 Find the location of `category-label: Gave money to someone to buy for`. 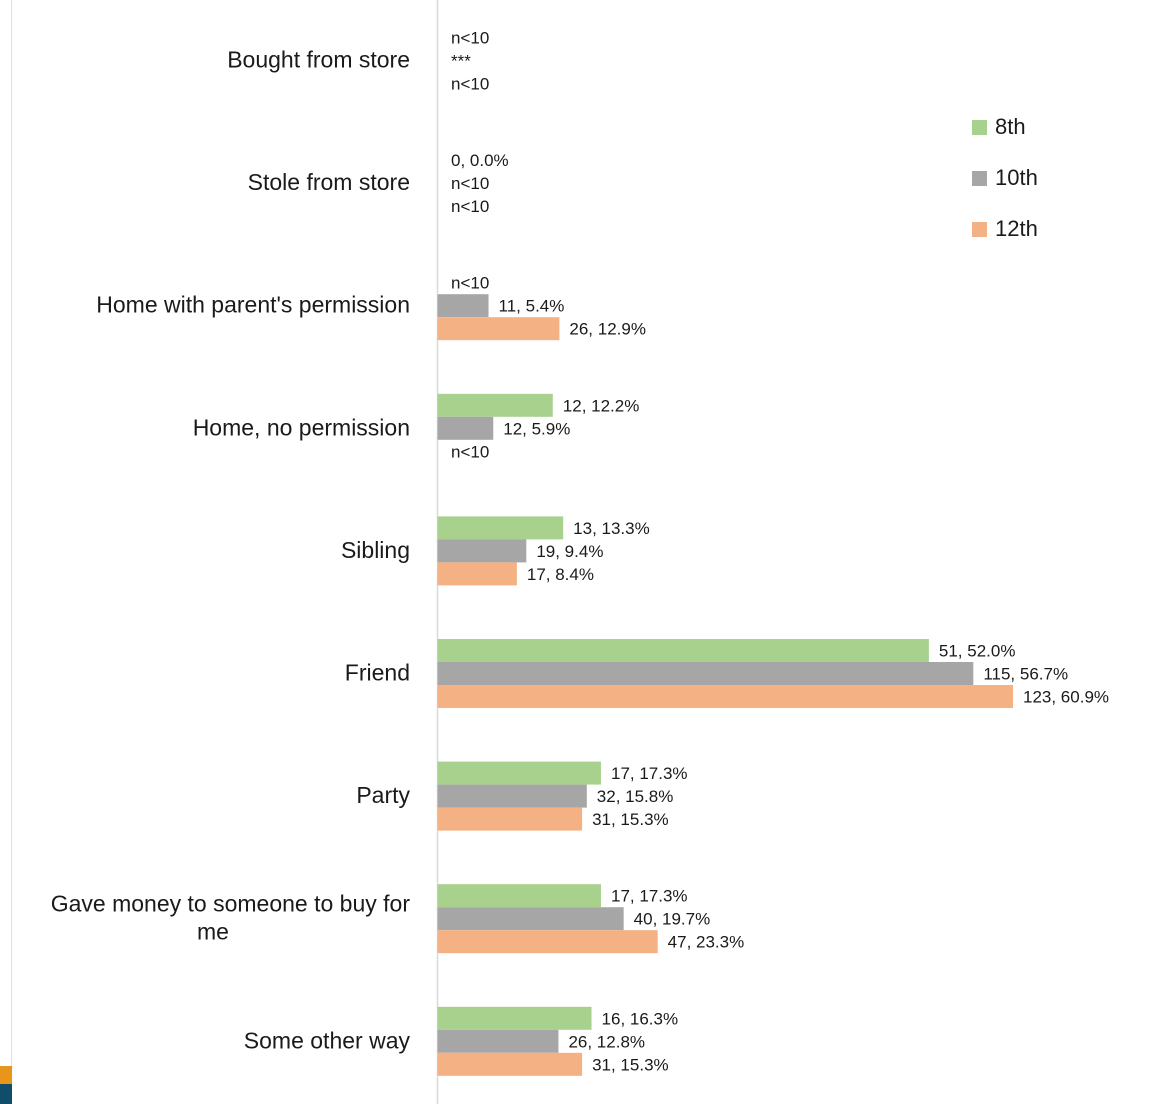

category-label: Gave money to someone to buy for is located at coordinates (231, 904).